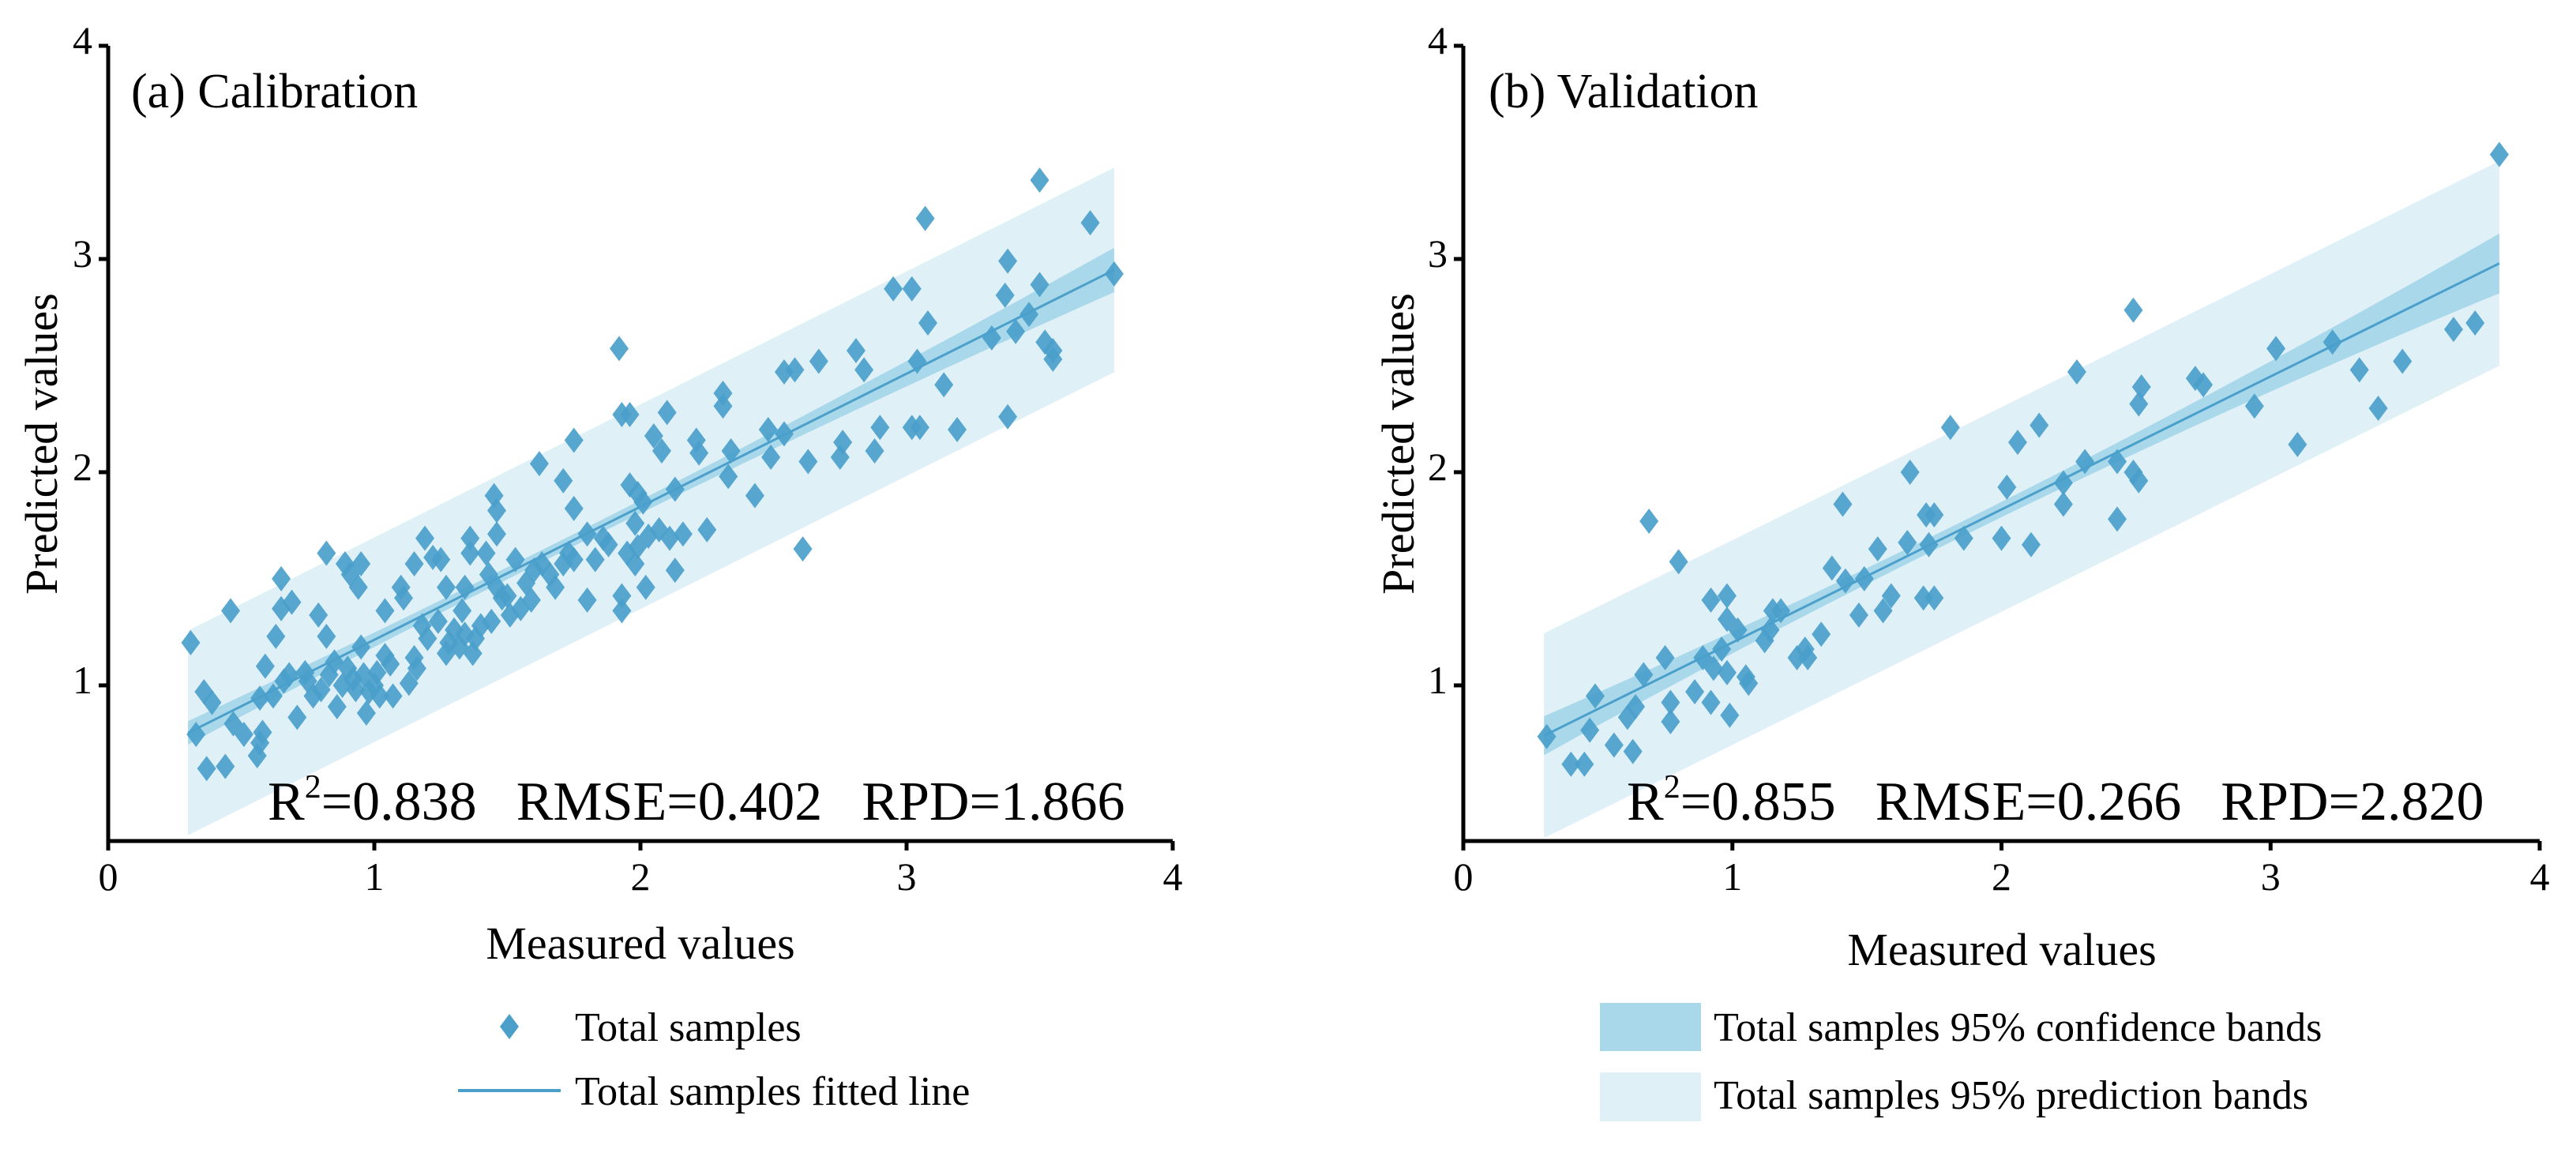  Describe the element at coordinates (1732, 876) in the screenshot. I see `x-tick-label: 1` at that location.